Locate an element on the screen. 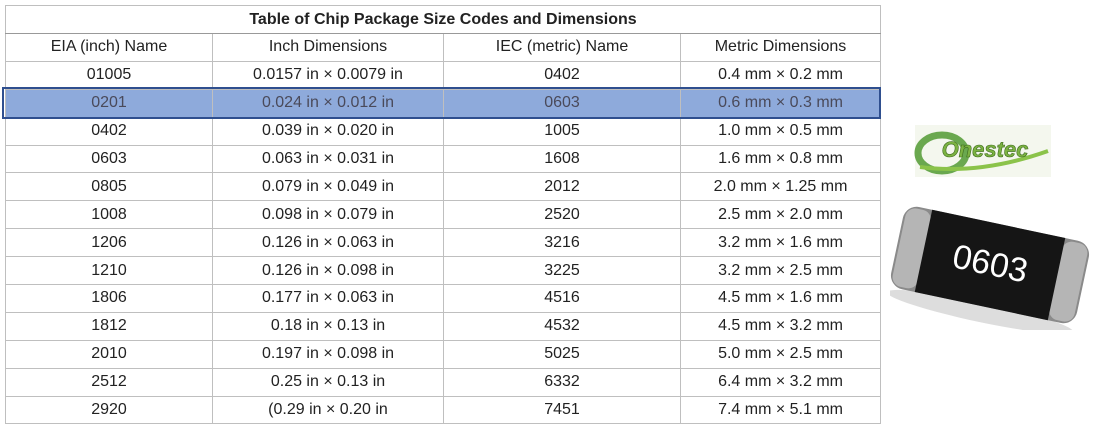  table-row: 1812 0.18 in × 0.13 in 4532 4.5 mm × 3.2 mm is located at coordinates (443, 326).